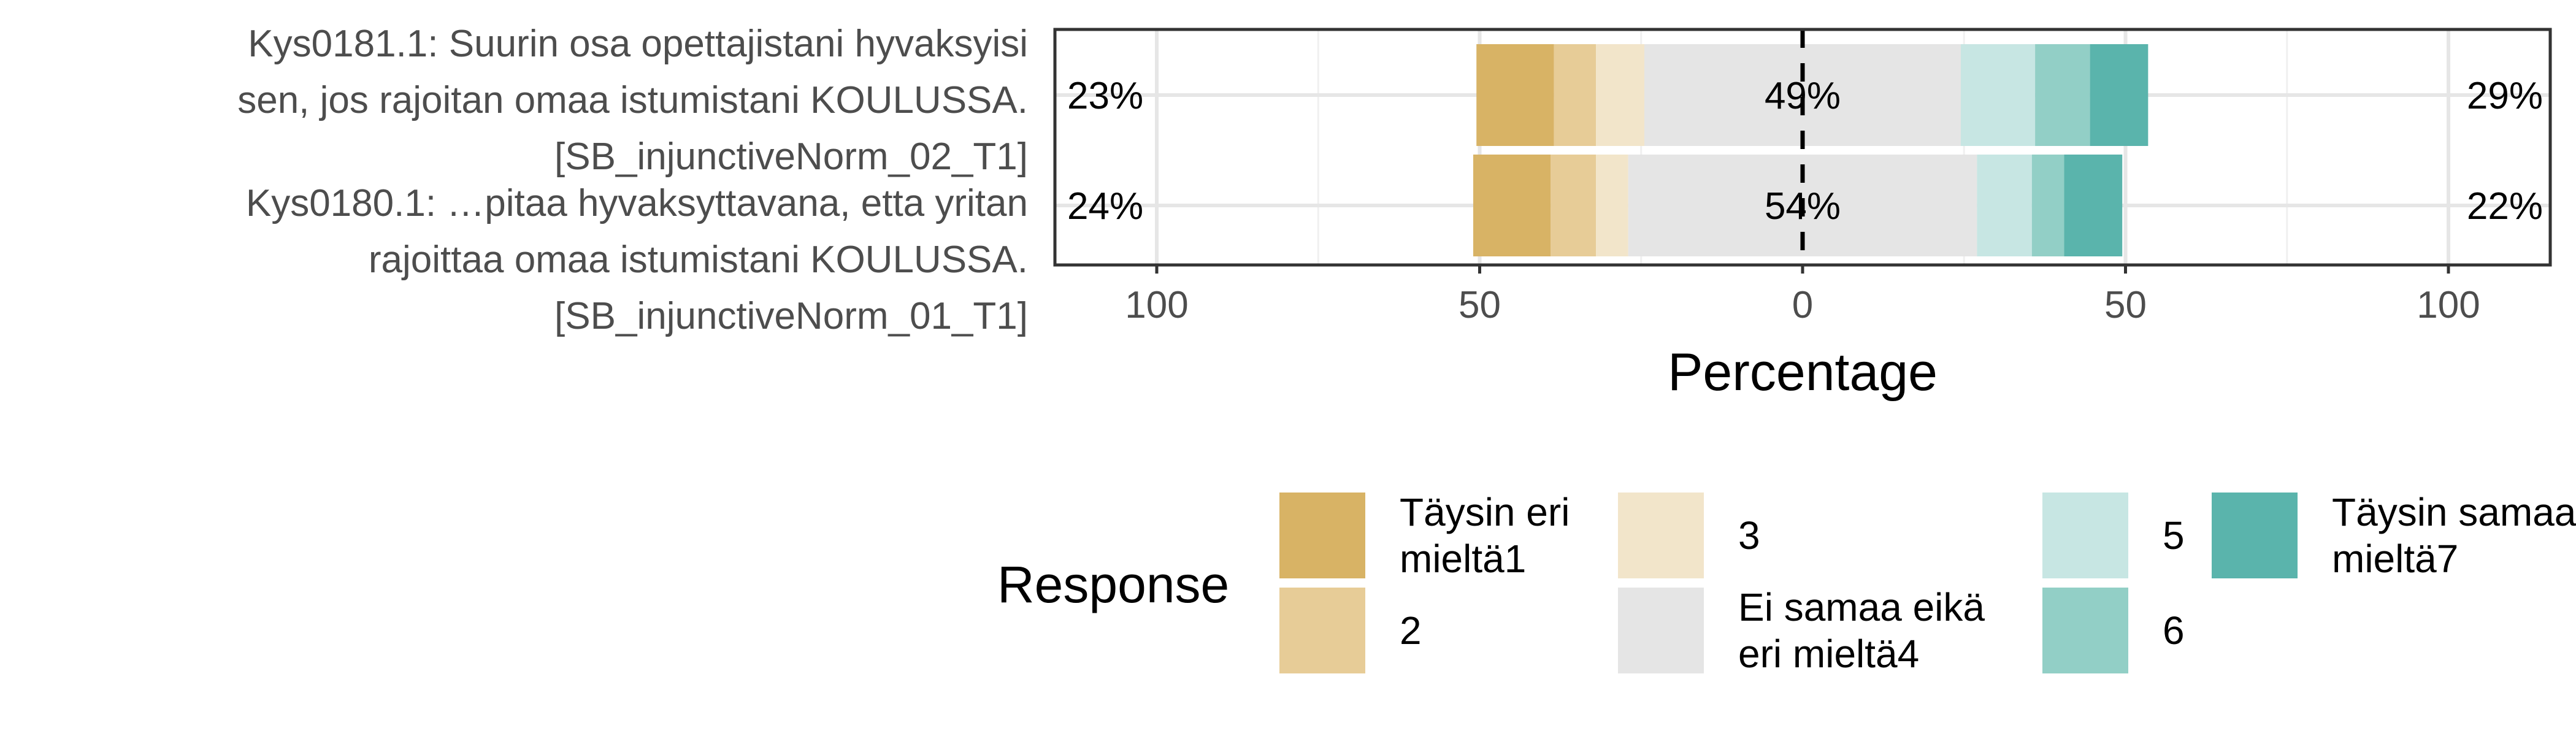 This screenshot has width=2576, height=736. Describe the element at coordinates (1411, 630) in the screenshot. I see `legend-label: 2` at that location.